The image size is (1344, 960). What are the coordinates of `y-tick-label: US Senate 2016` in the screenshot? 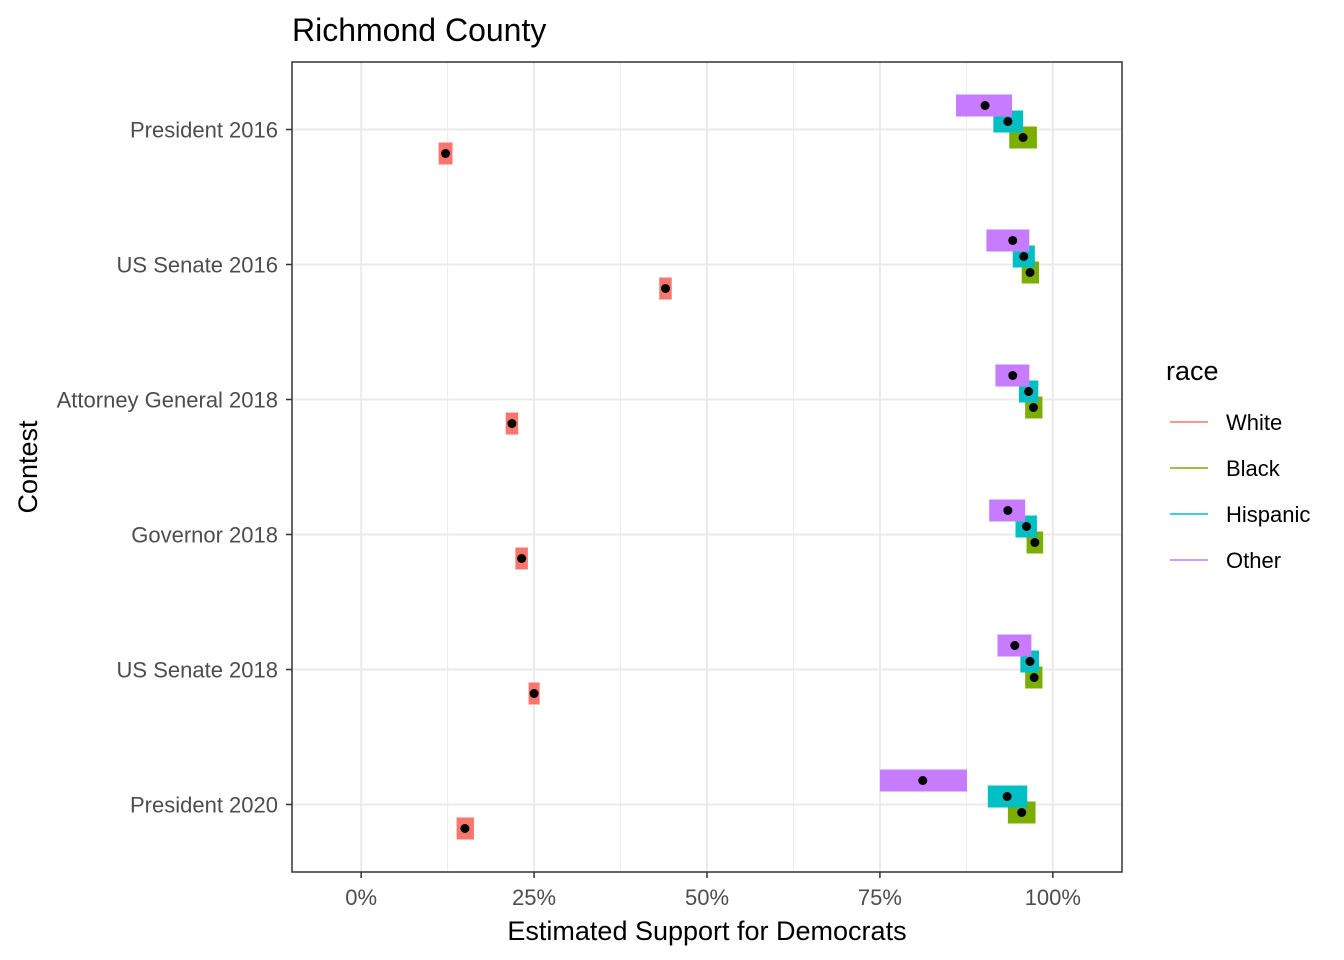 It's located at (197, 265).